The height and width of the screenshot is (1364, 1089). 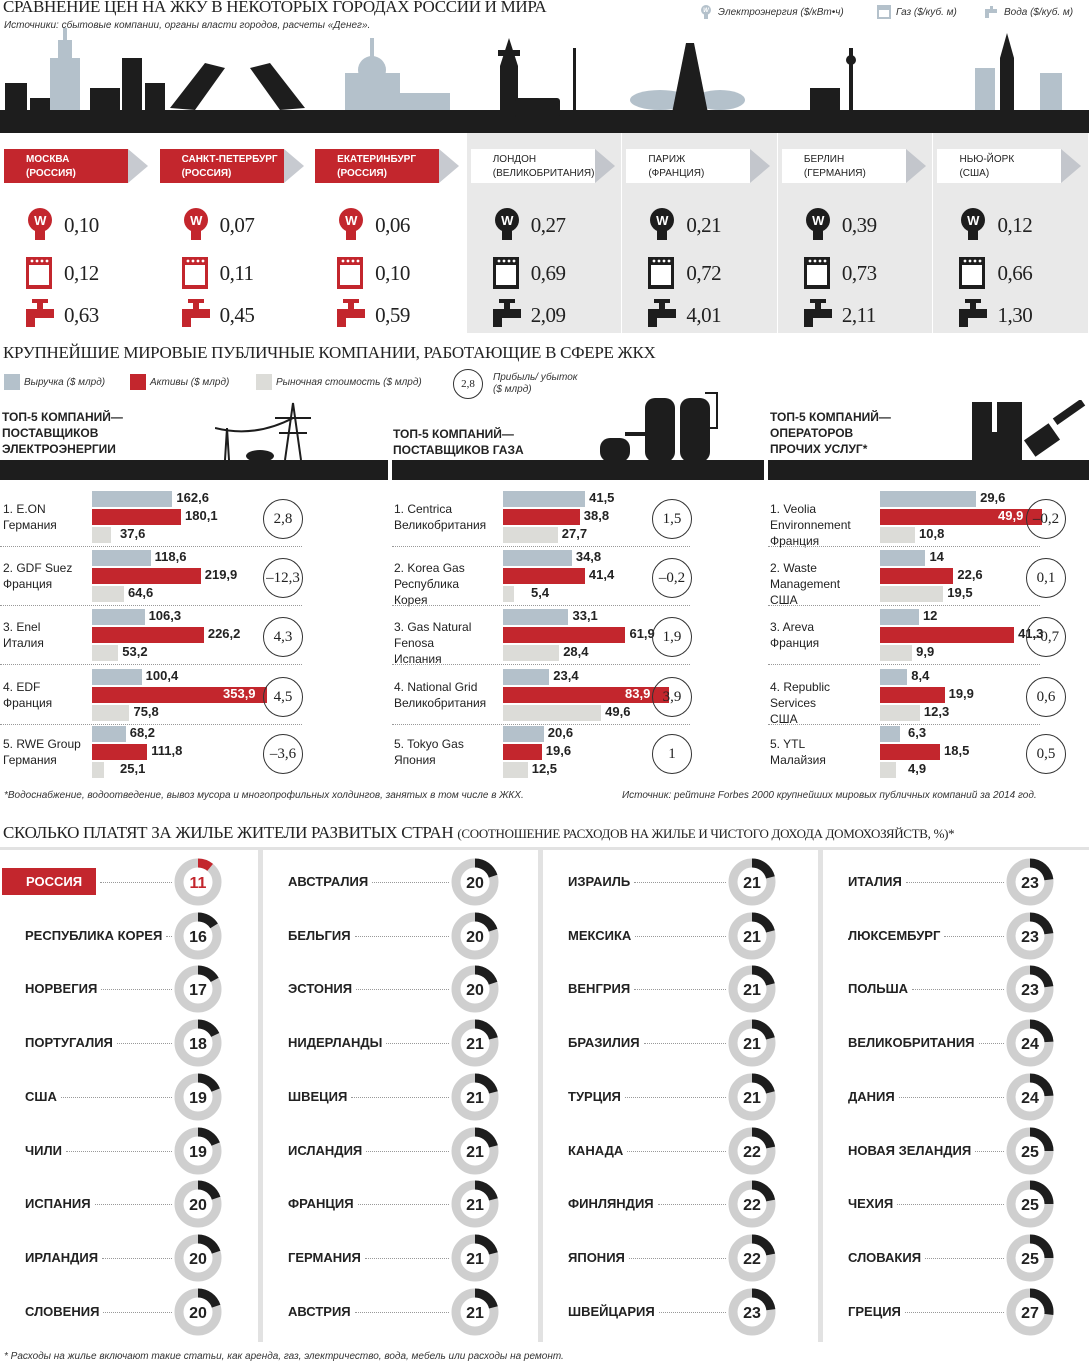 I want to click on country-label: Словения, so click(x=62, y=1311).